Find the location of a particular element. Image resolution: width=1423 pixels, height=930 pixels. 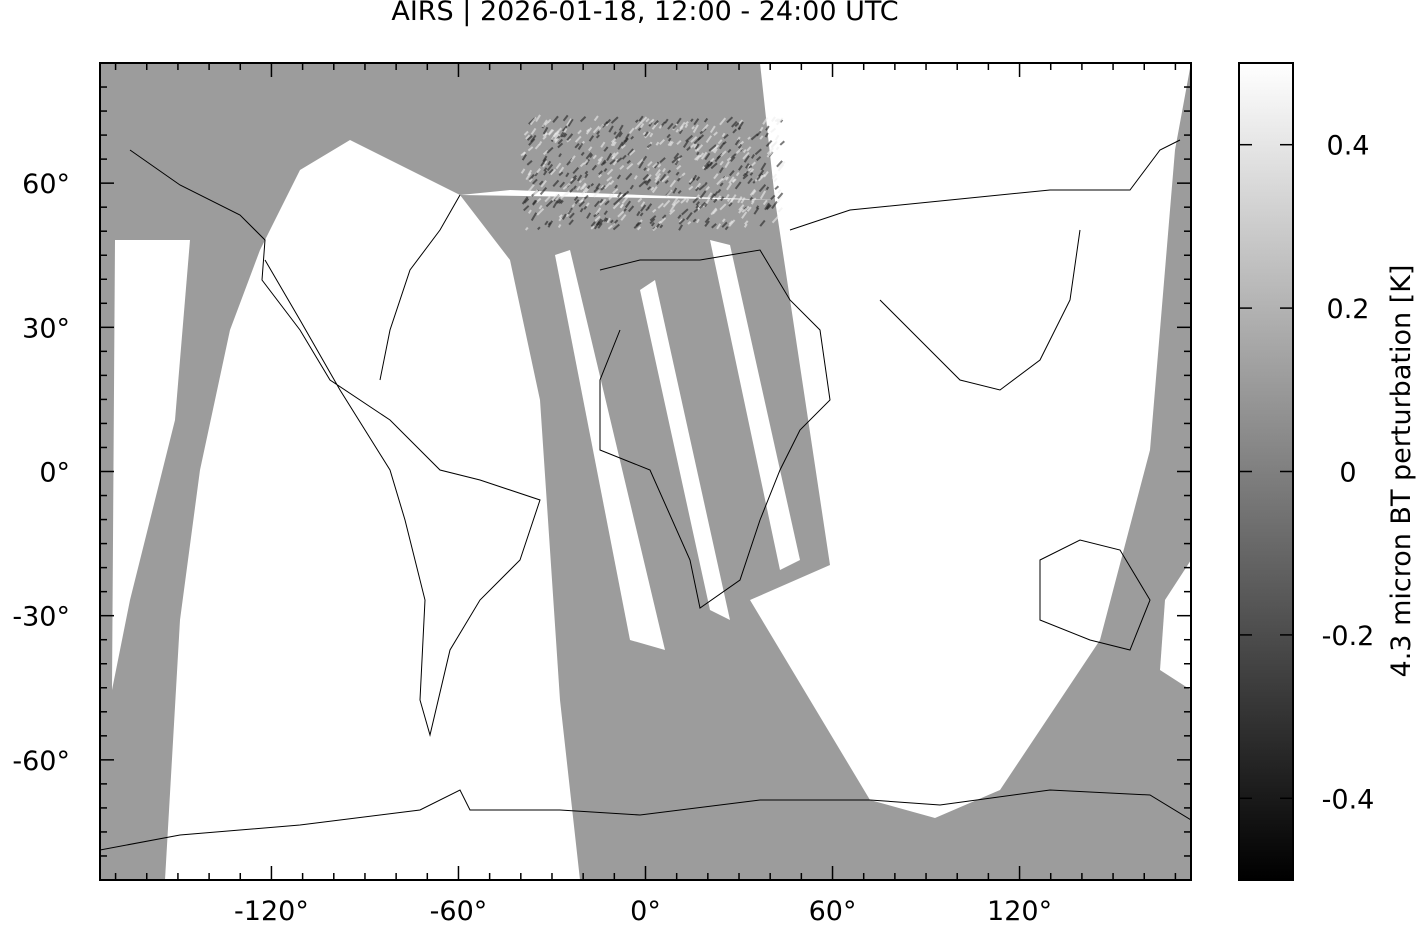

coastline is located at coordinates (420, 287).